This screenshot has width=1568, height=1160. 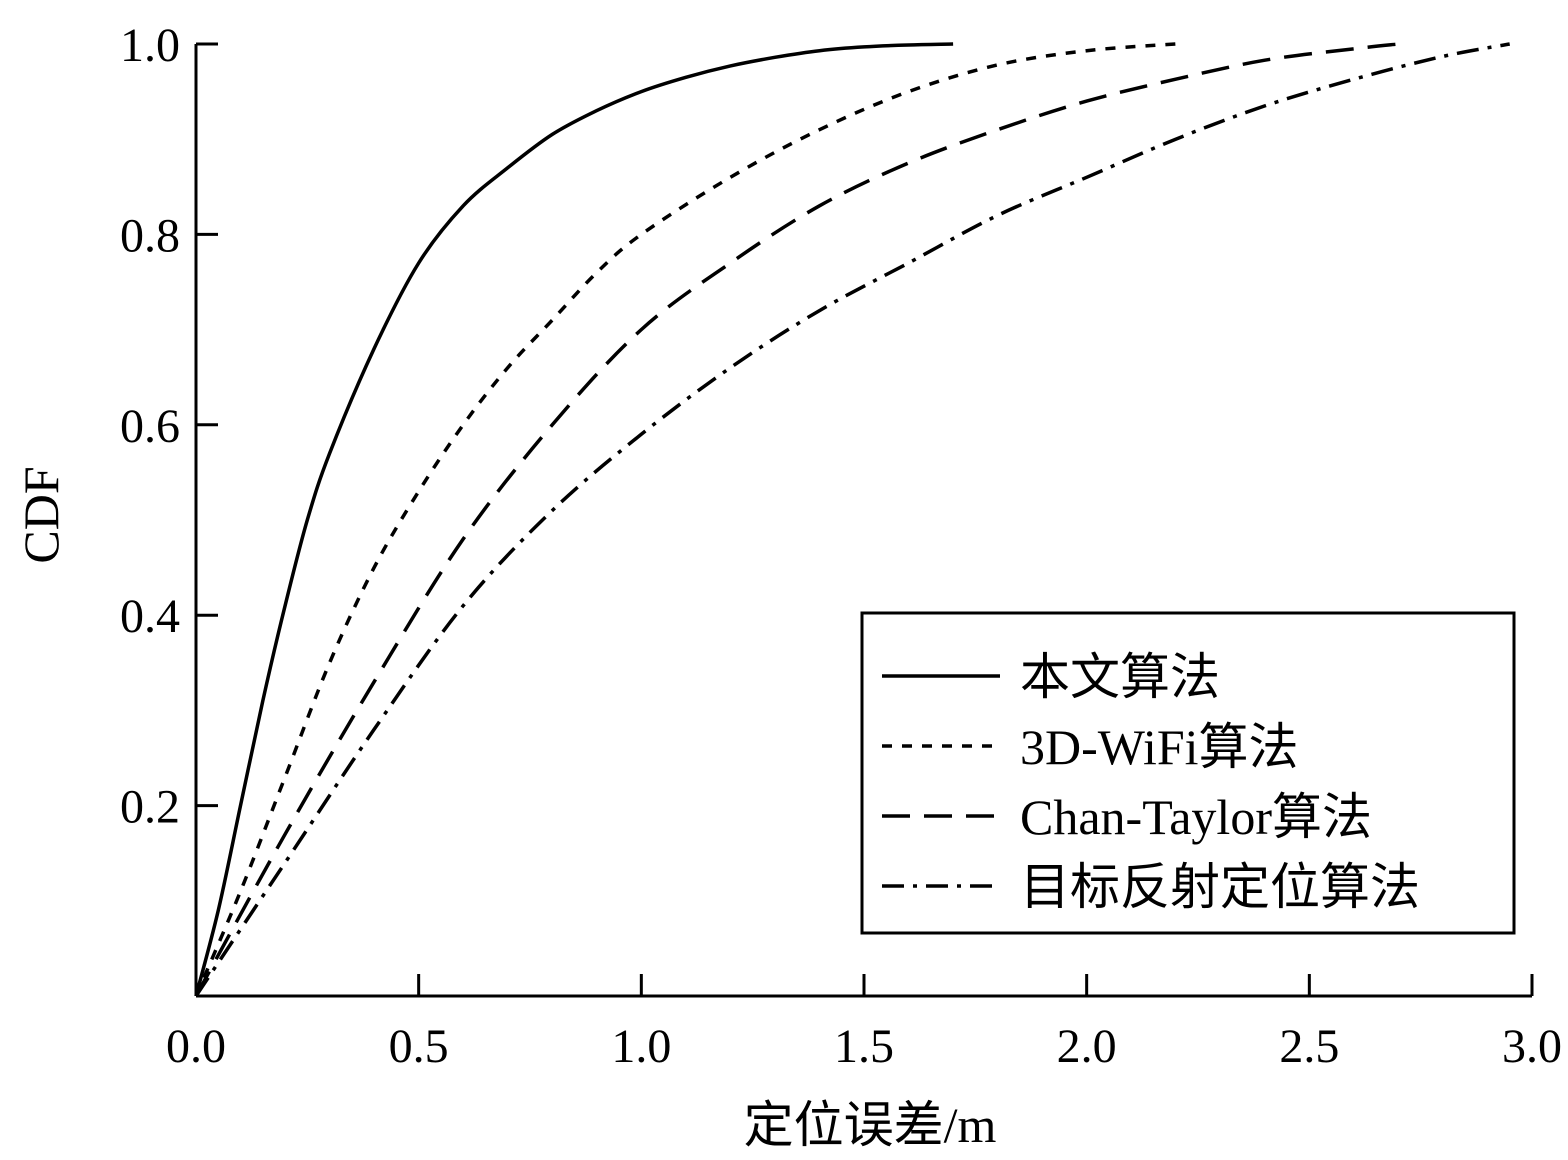 I want to click on y-tick-label: 0.6, so click(x=150, y=426).